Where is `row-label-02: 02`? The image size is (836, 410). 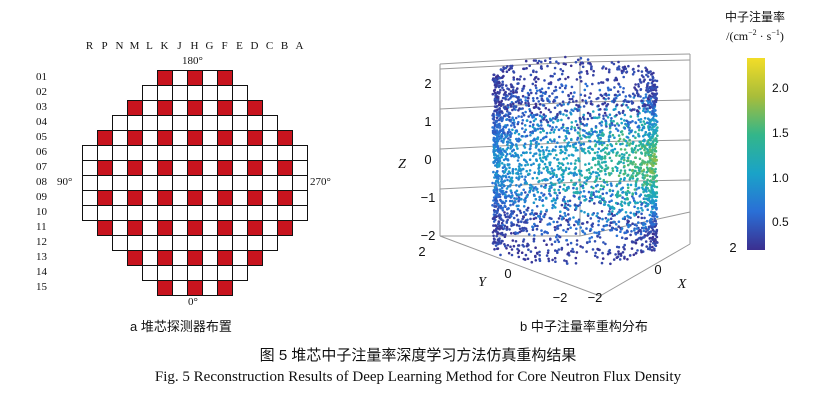
row-label-02: 02 is located at coordinates (41, 92).